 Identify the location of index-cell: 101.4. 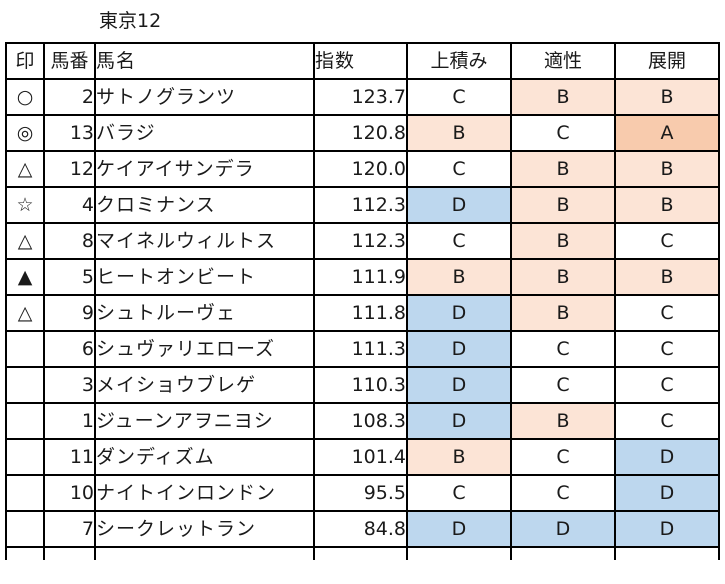
(360, 457).